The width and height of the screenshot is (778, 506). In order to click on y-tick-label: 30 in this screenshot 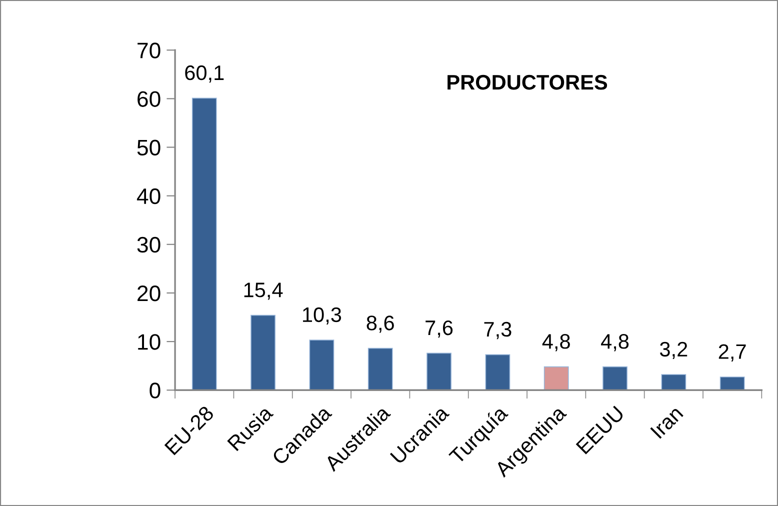, I will do `click(148, 244)`.